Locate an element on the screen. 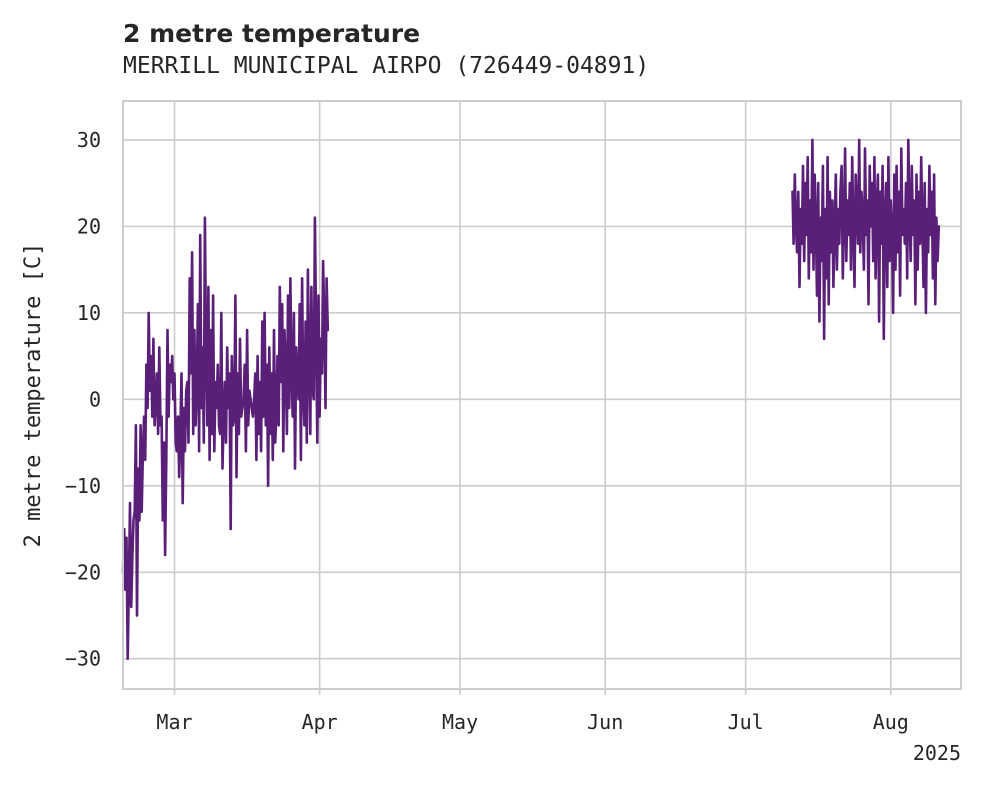 The height and width of the screenshot is (785, 981). y-axis-label: 2 metre temperature [C] is located at coordinates (33, 395).